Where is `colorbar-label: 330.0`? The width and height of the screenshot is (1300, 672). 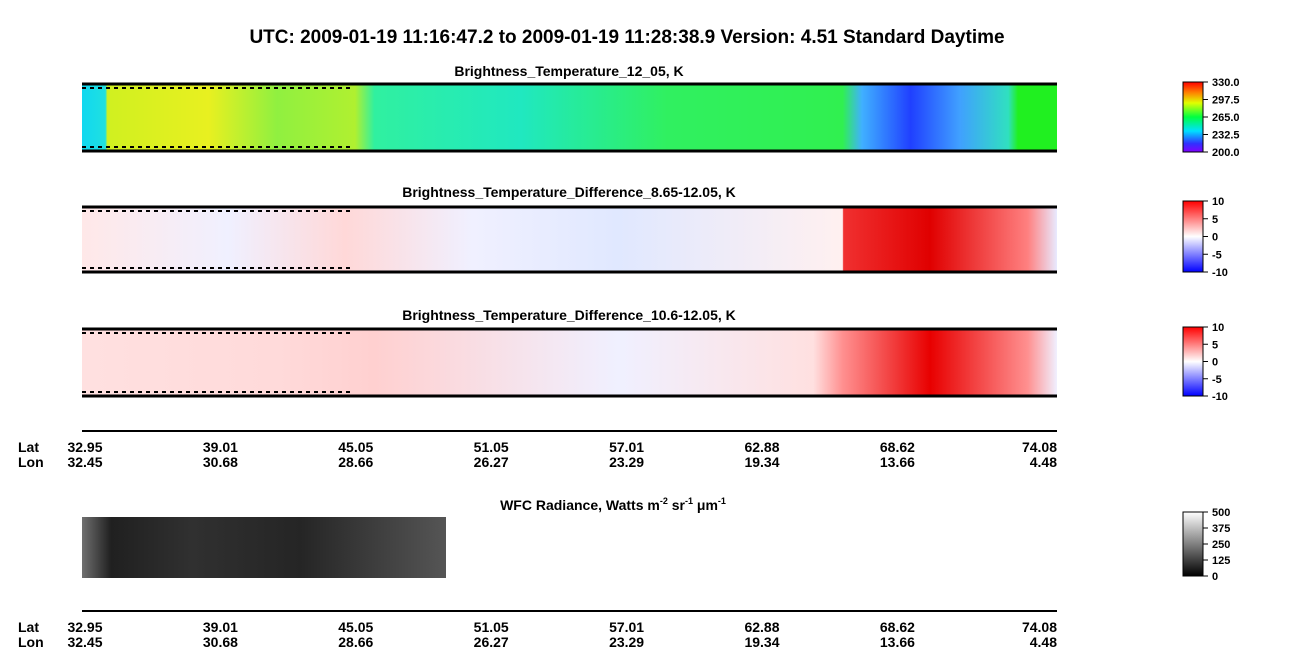 colorbar-label: 330.0 is located at coordinates (1226, 83).